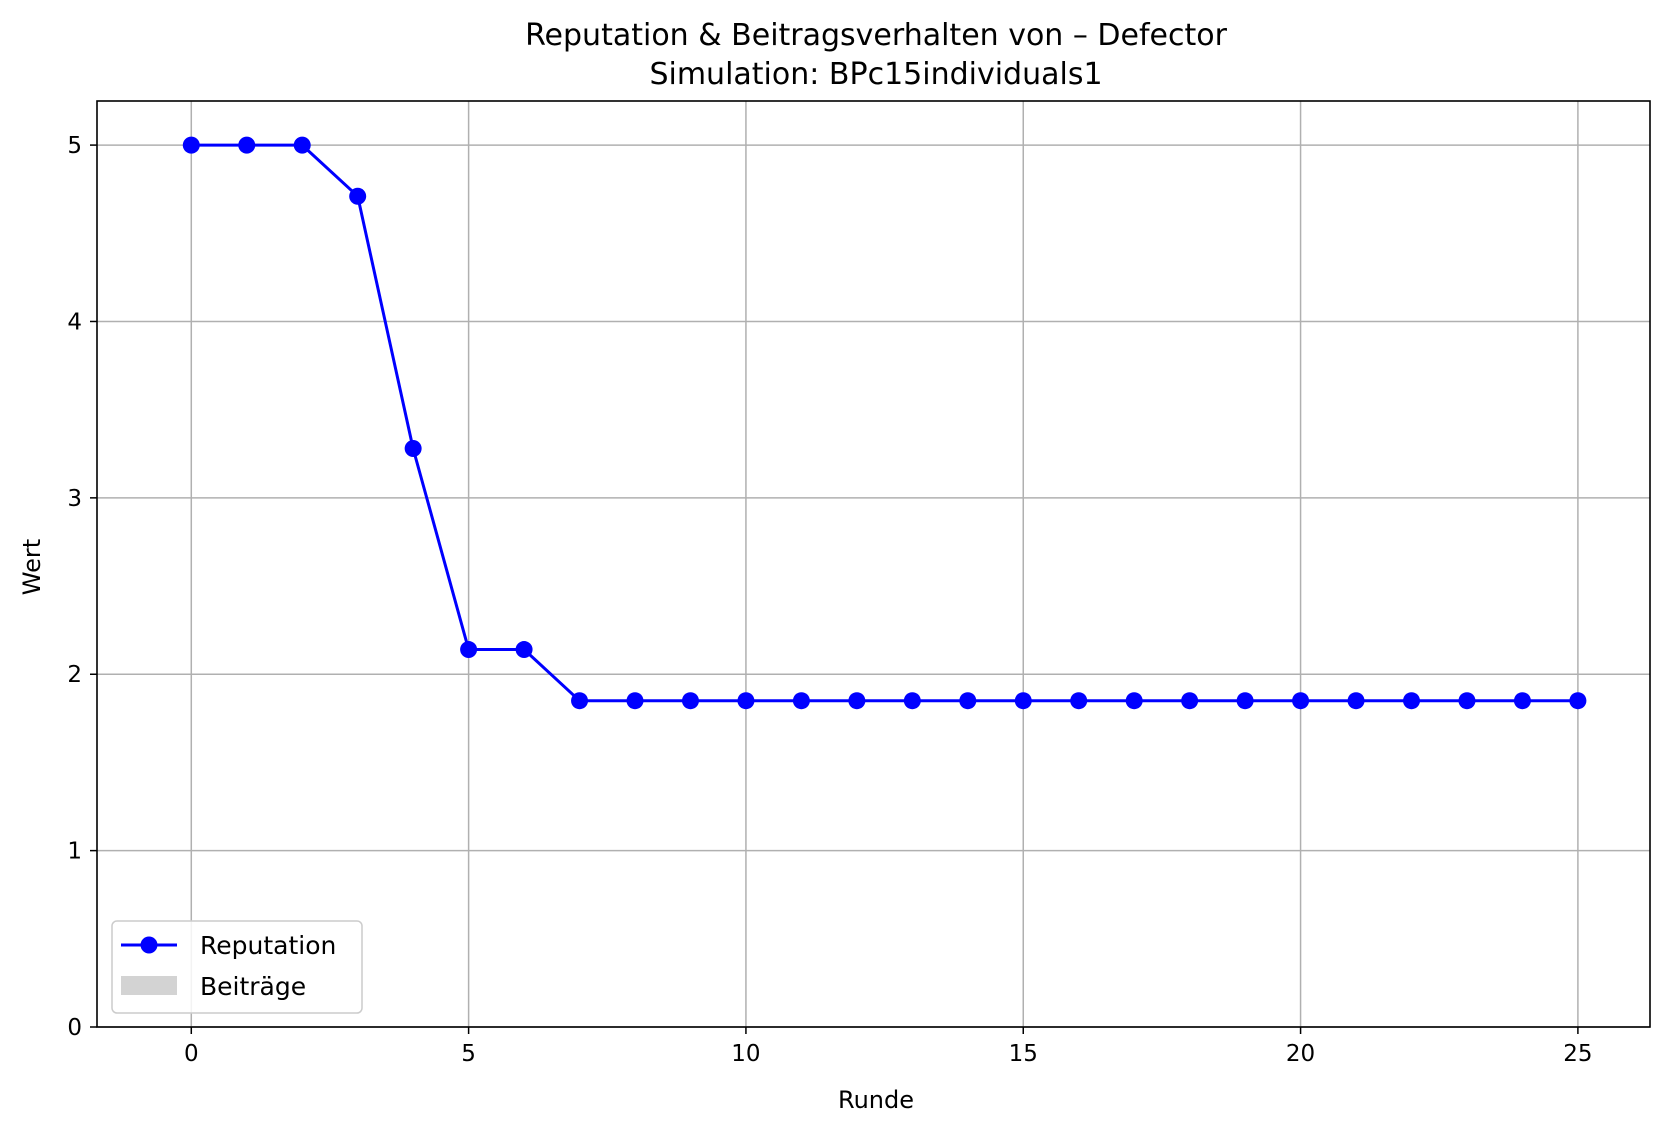 The height and width of the screenshot is (1131, 1666). I want to click on y-tick-label: 2, so click(74, 675).